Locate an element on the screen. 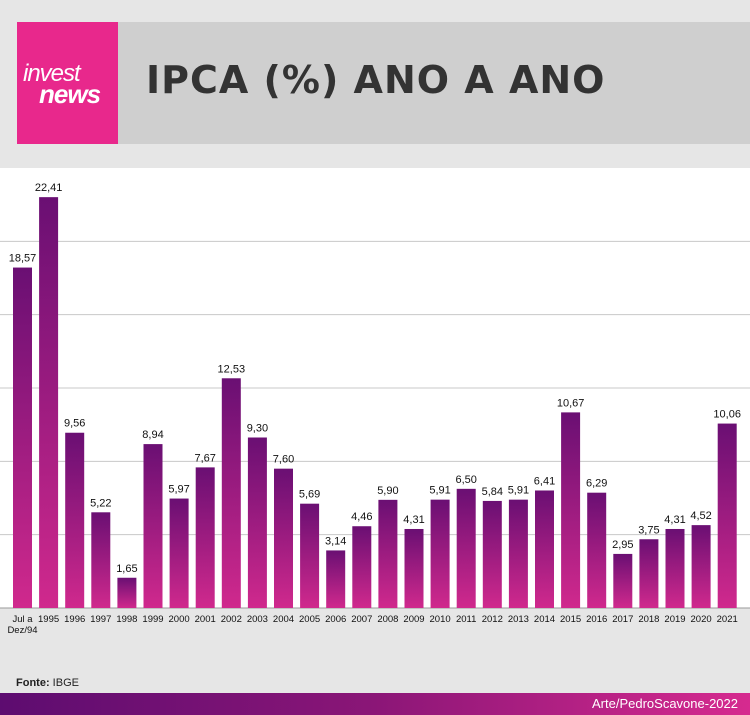 Image resolution: width=750 pixels, height=715 pixels. bar-value-label: 9,56 is located at coordinates (74, 424).